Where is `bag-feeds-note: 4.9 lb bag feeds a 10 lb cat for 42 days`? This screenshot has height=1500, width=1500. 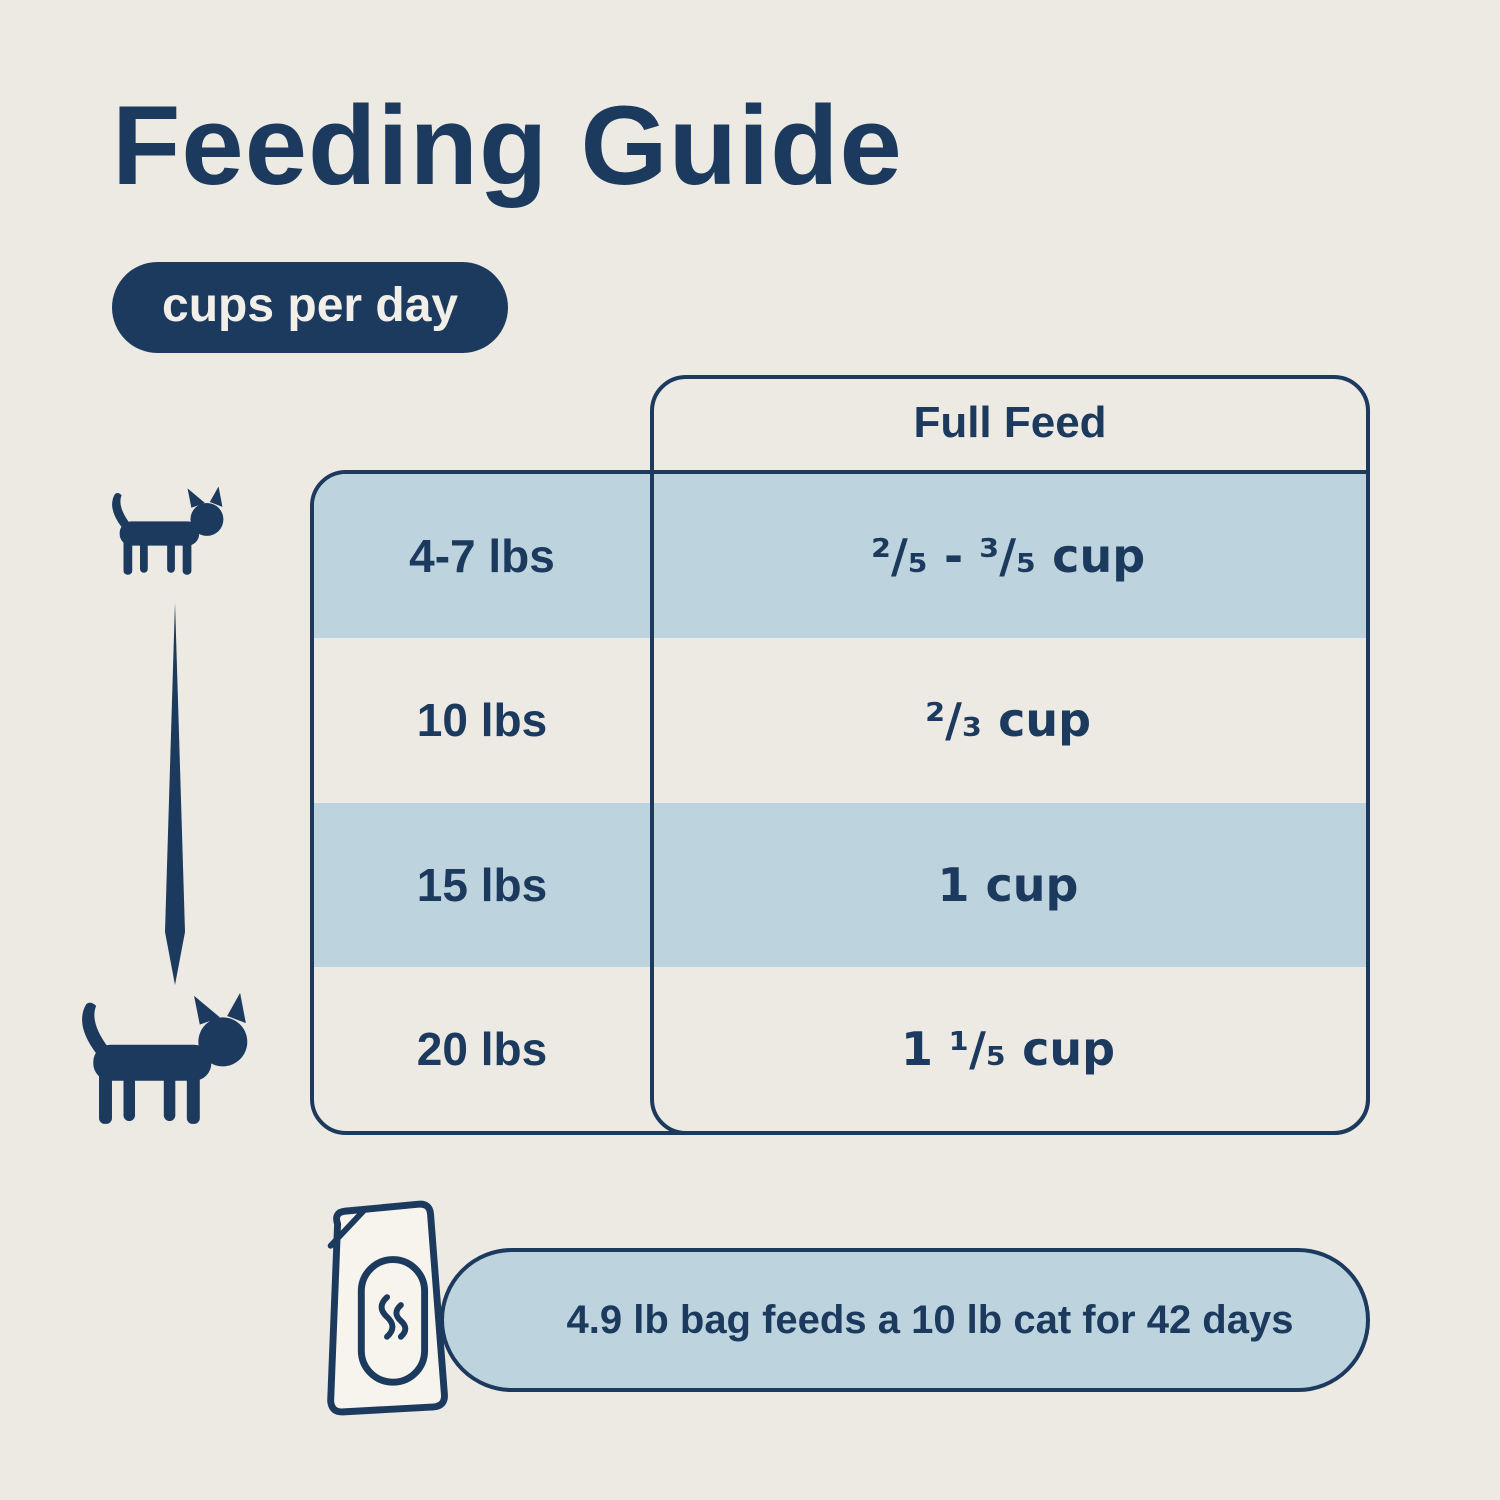
bag-feeds-note: 4.9 lb bag feeds a 10 lb cat for 42 days is located at coordinates (930, 1319).